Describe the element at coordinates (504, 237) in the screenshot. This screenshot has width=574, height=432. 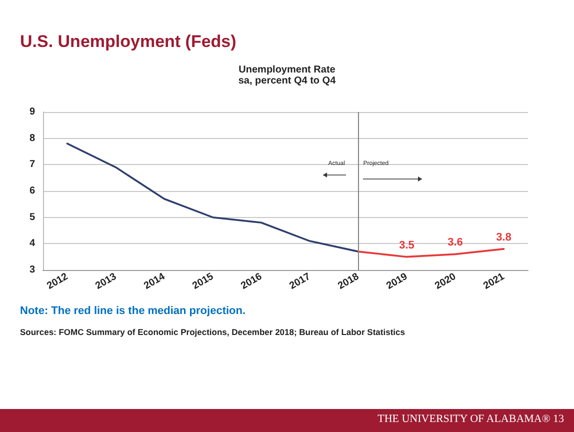
I see `data-label: 3.8` at that location.